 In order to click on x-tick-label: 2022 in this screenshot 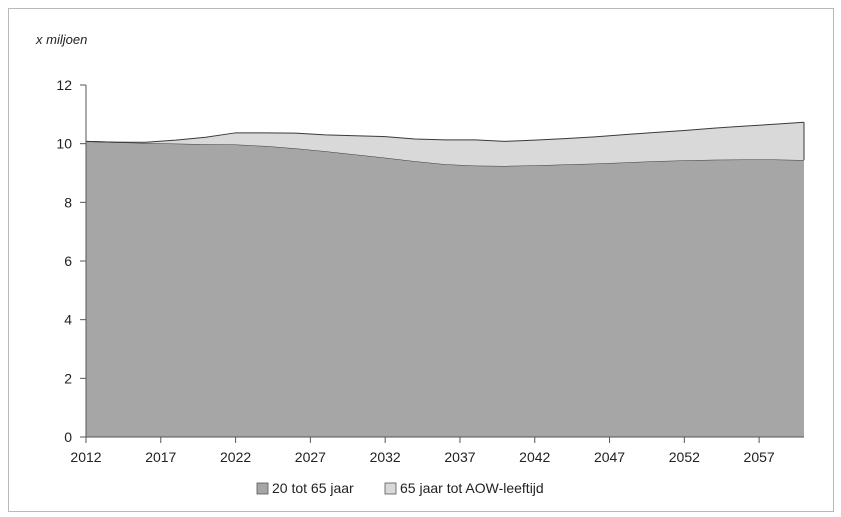, I will do `click(235, 457)`.